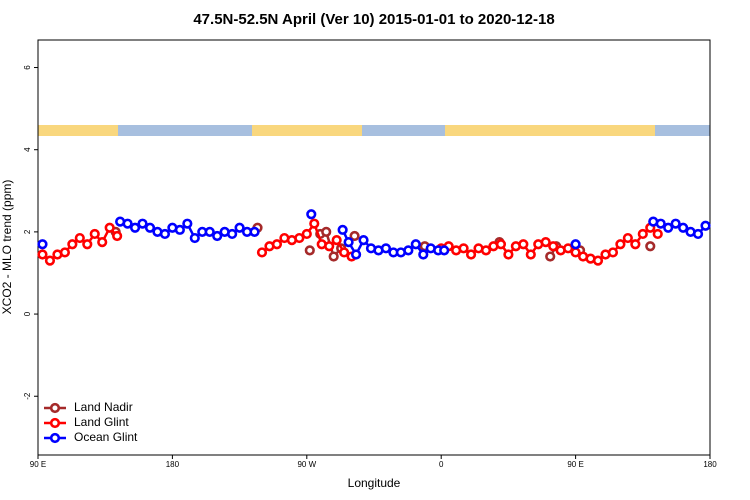 The image size is (750, 500). Describe the element at coordinates (374, 130) in the screenshot. I see `land-mask-strip` at that location.